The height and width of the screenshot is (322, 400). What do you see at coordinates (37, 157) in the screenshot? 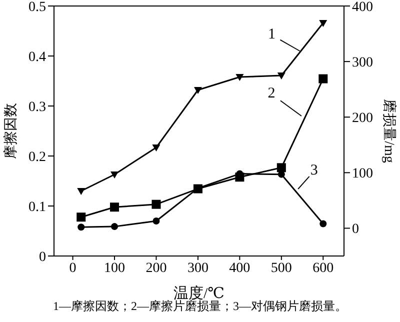
I see `y-tick-label: 0.2` at bounding box center [37, 157].